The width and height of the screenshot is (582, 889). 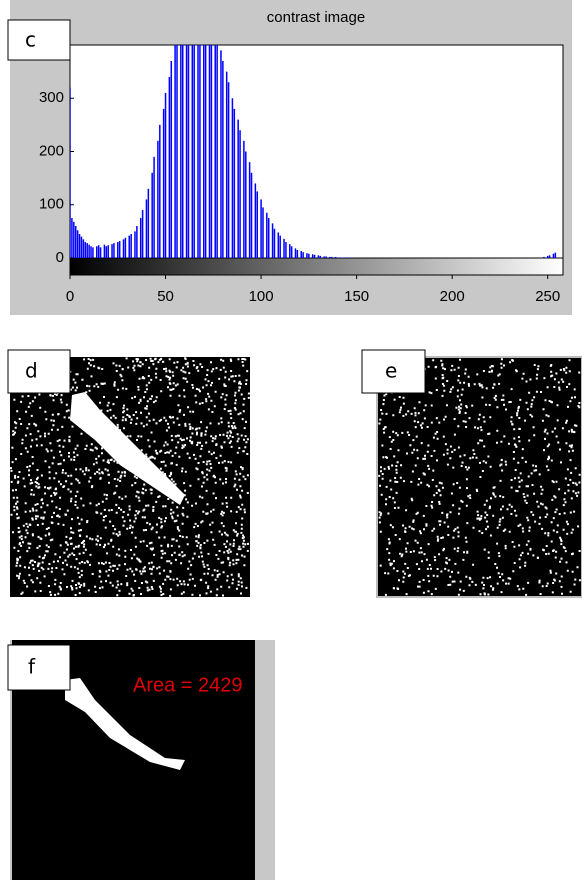 I want to click on x-tick-label: 100, so click(x=261, y=296).